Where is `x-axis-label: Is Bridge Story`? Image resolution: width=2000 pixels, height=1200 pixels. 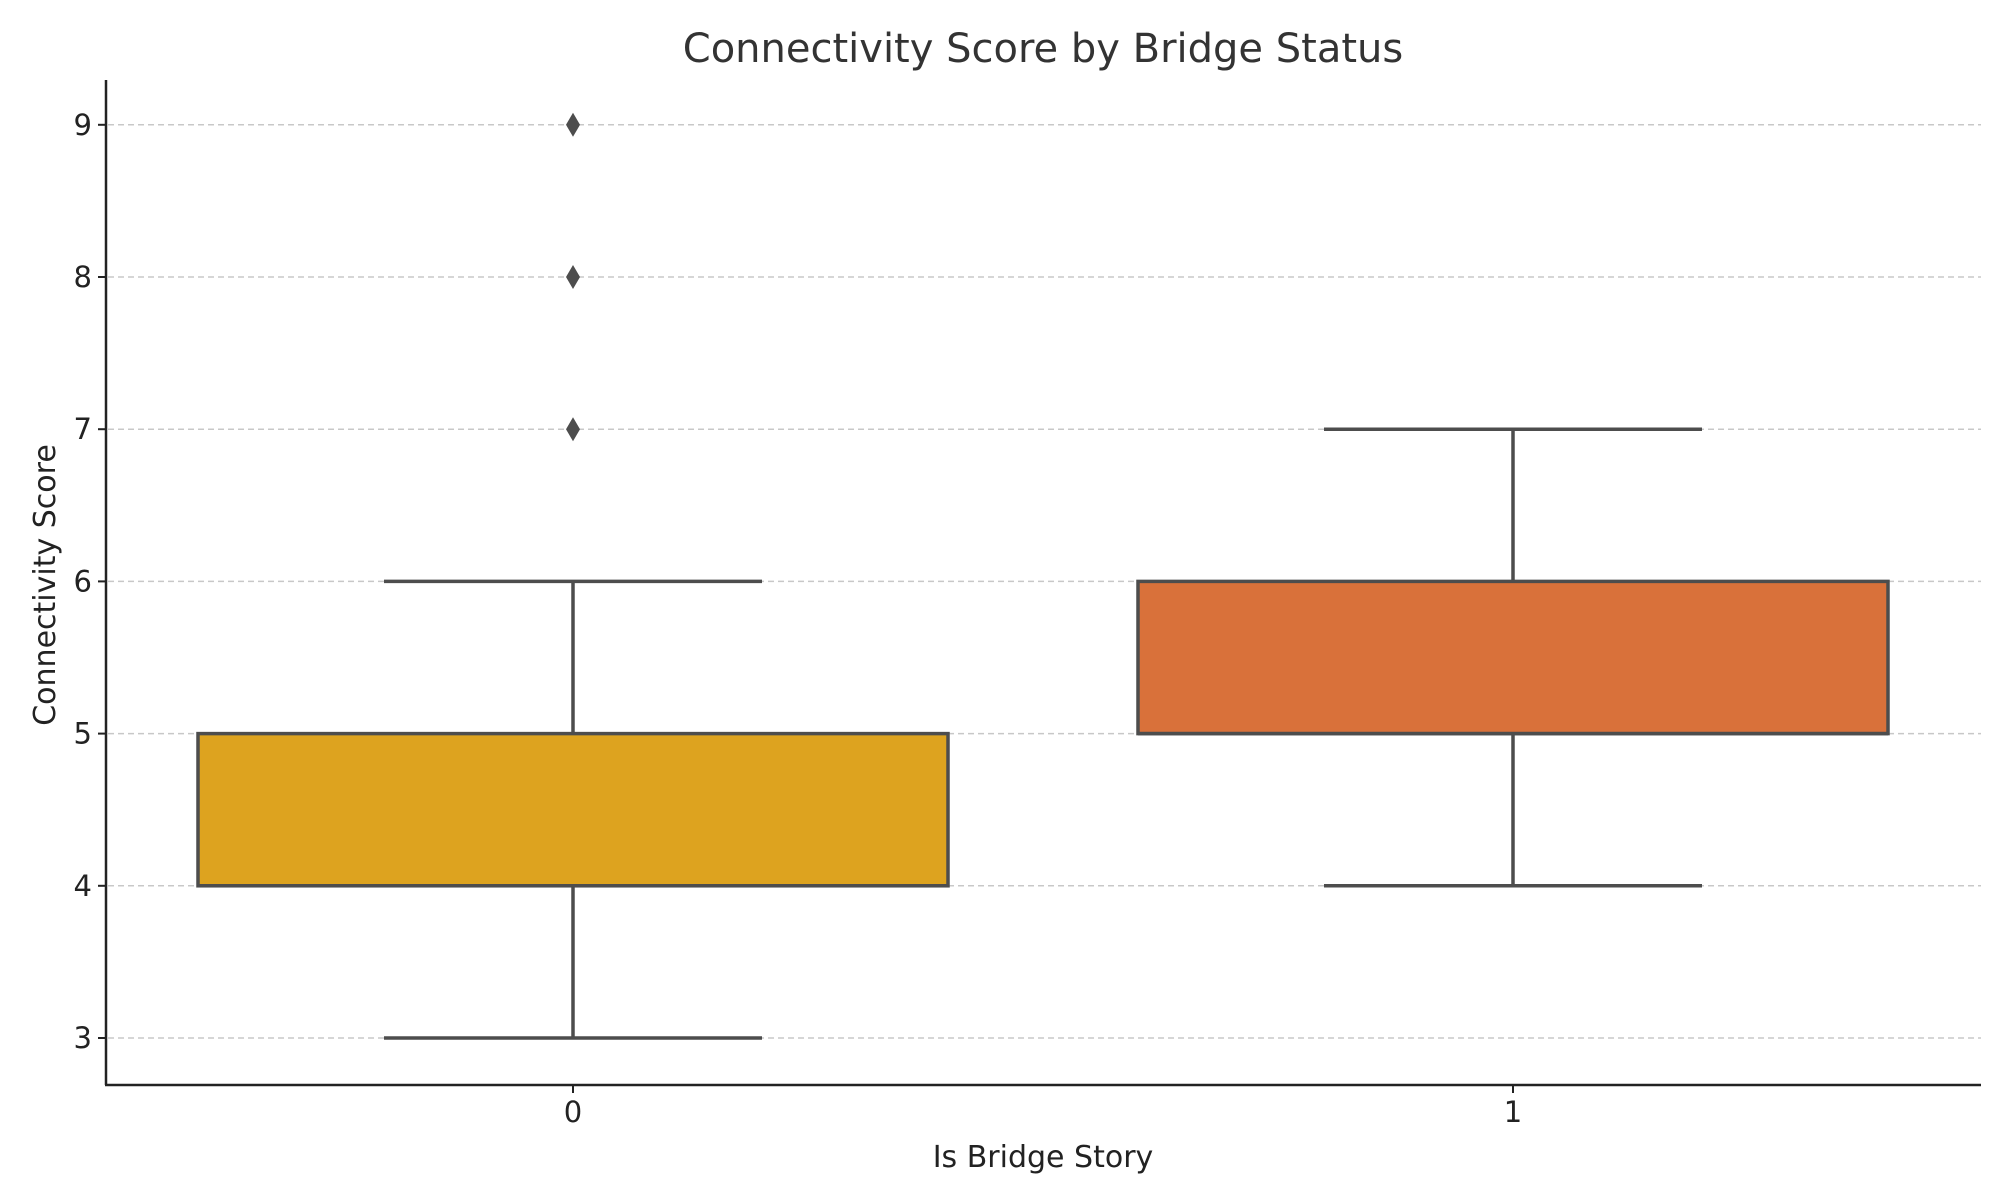 x-axis-label: Is Bridge Story is located at coordinates (1043, 1157).